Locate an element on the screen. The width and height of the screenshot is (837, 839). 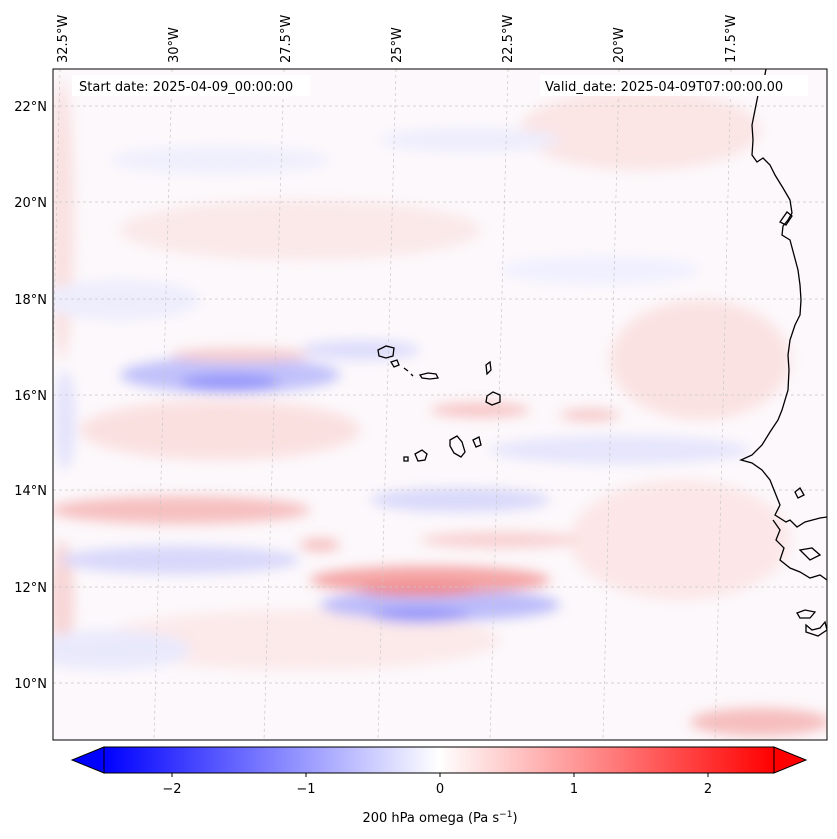
lat-label: 12°N is located at coordinates (30, 588).